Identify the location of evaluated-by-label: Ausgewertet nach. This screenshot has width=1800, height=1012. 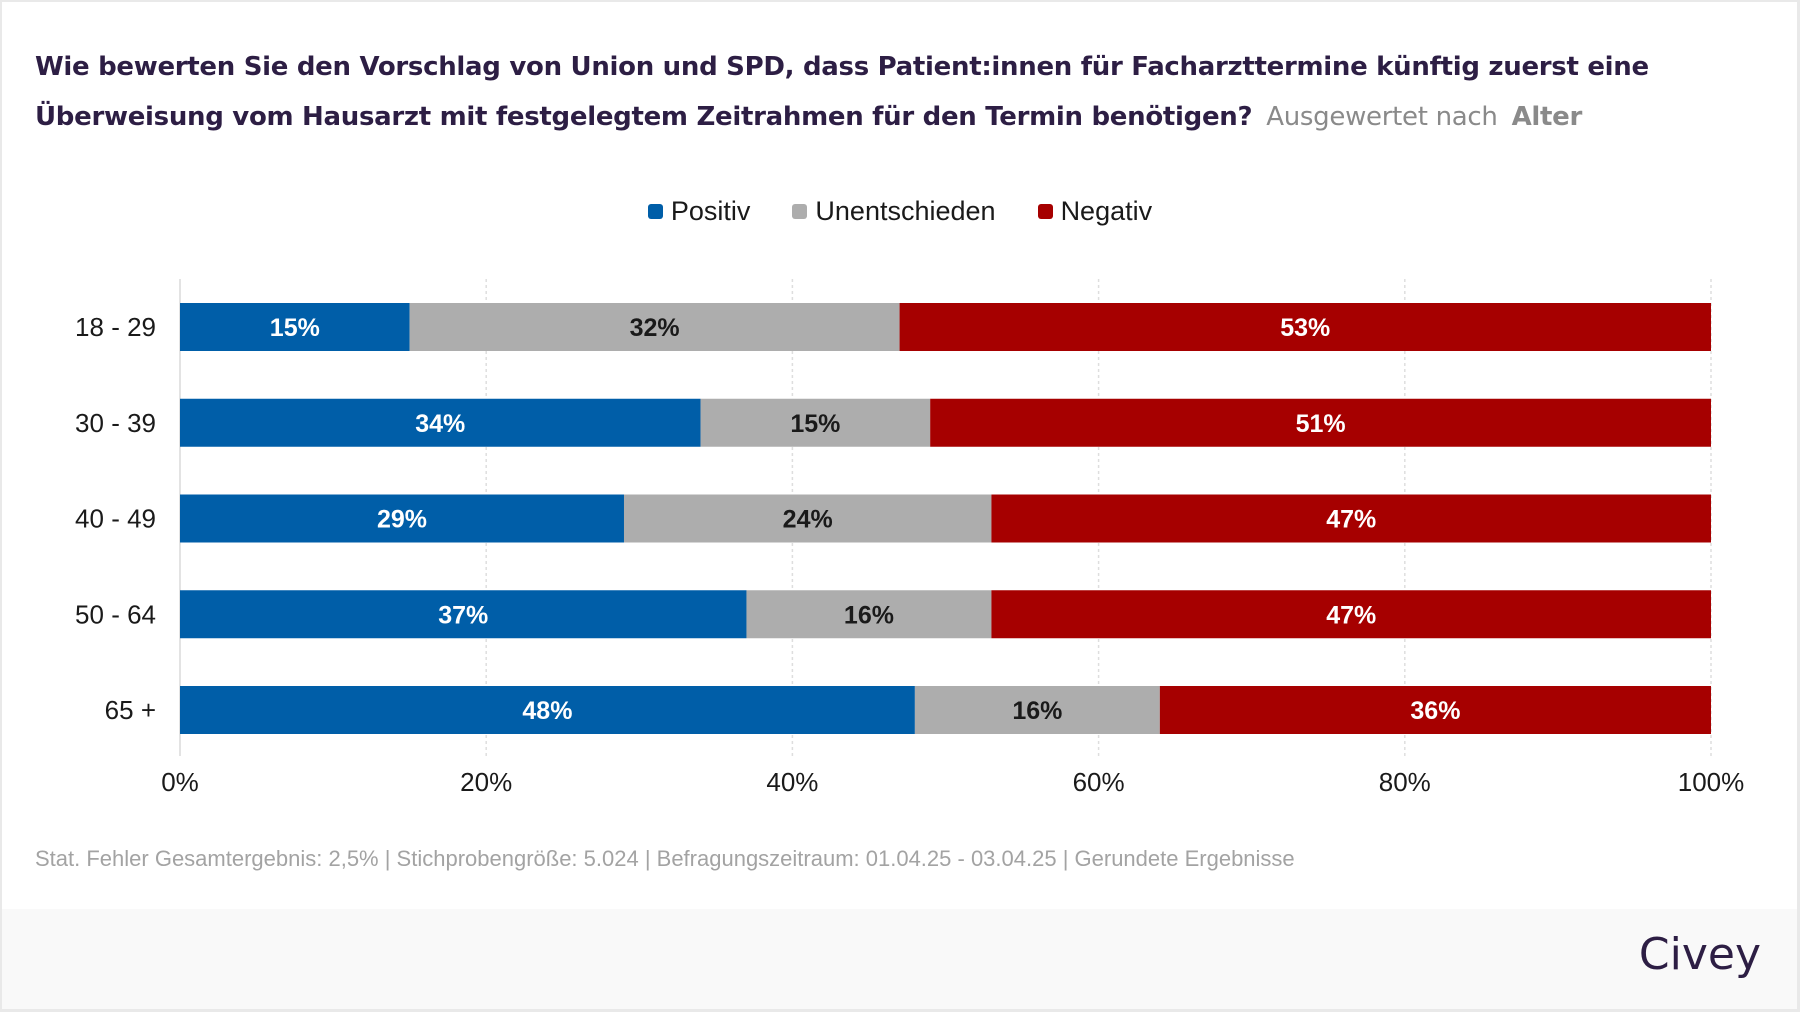
(1382, 117).